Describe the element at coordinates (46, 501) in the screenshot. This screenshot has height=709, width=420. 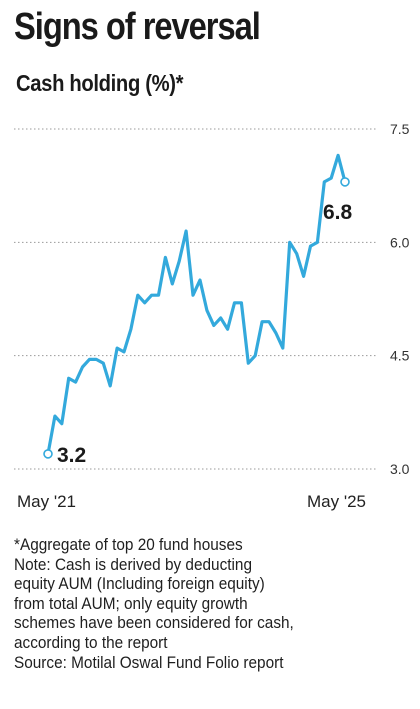
I see `x-tick-label-start: May '21` at that location.